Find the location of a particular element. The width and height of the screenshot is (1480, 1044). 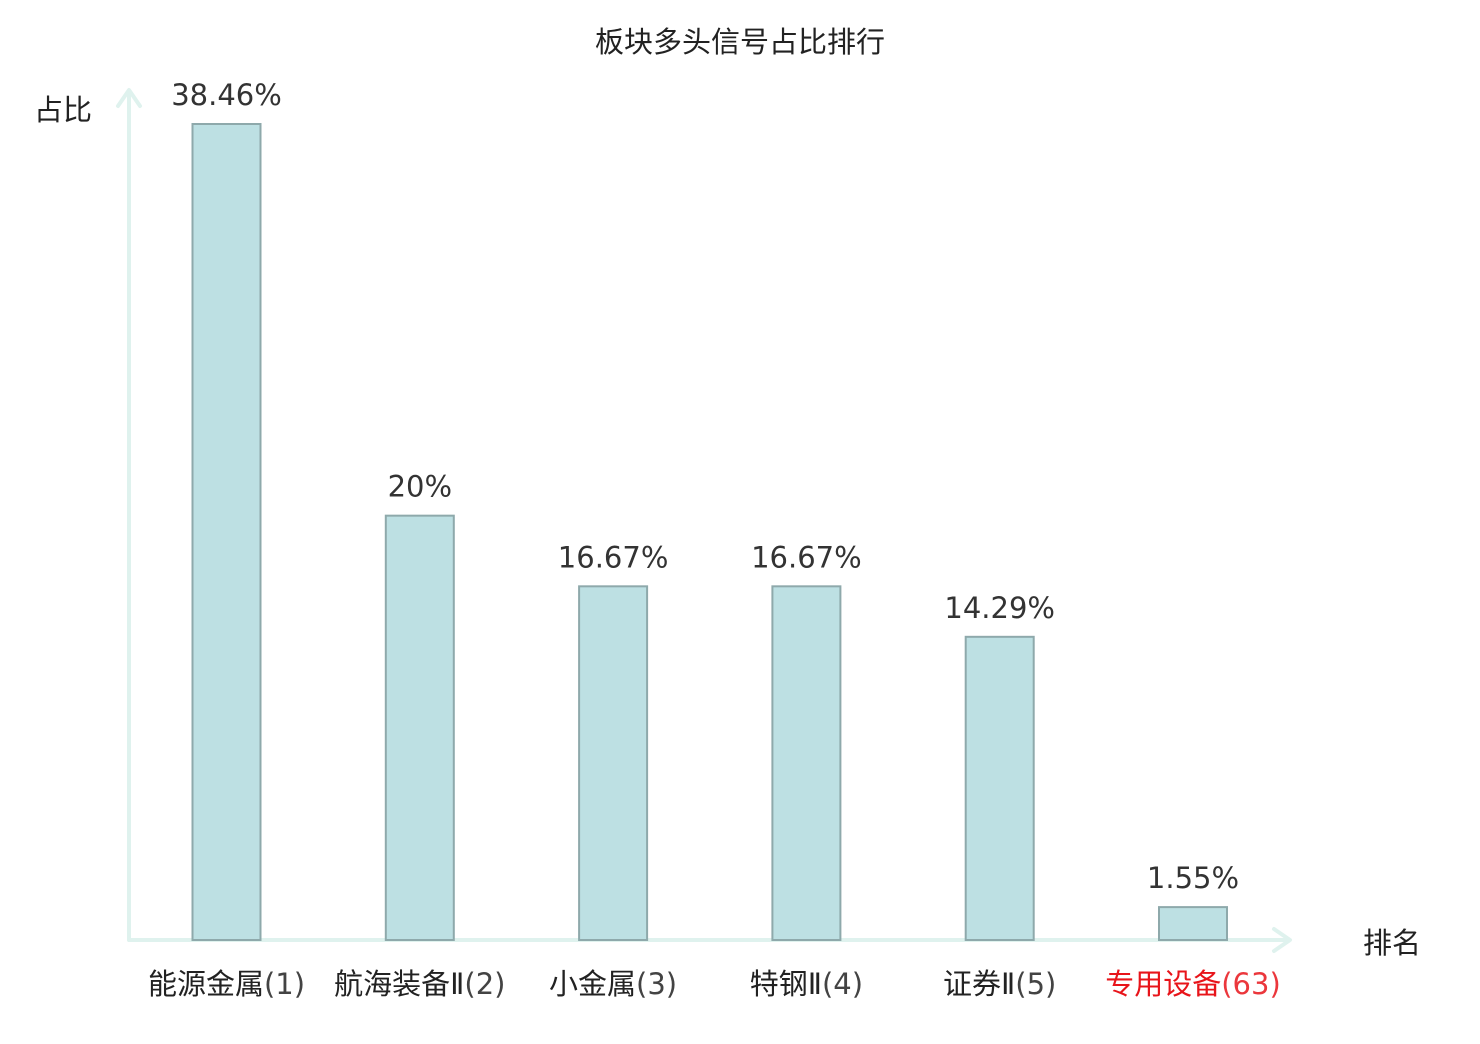

chart-title: 板块多头信号占比排行 is located at coordinates (740, 42).